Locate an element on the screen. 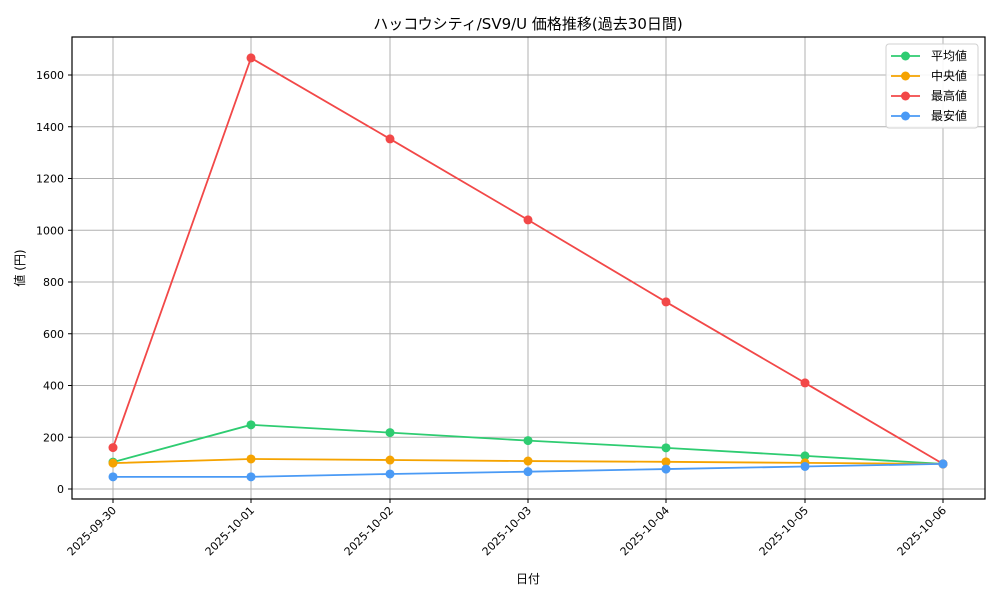 The height and width of the screenshot is (600, 1000). y-tick-label: 1600 is located at coordinates (50, 75).